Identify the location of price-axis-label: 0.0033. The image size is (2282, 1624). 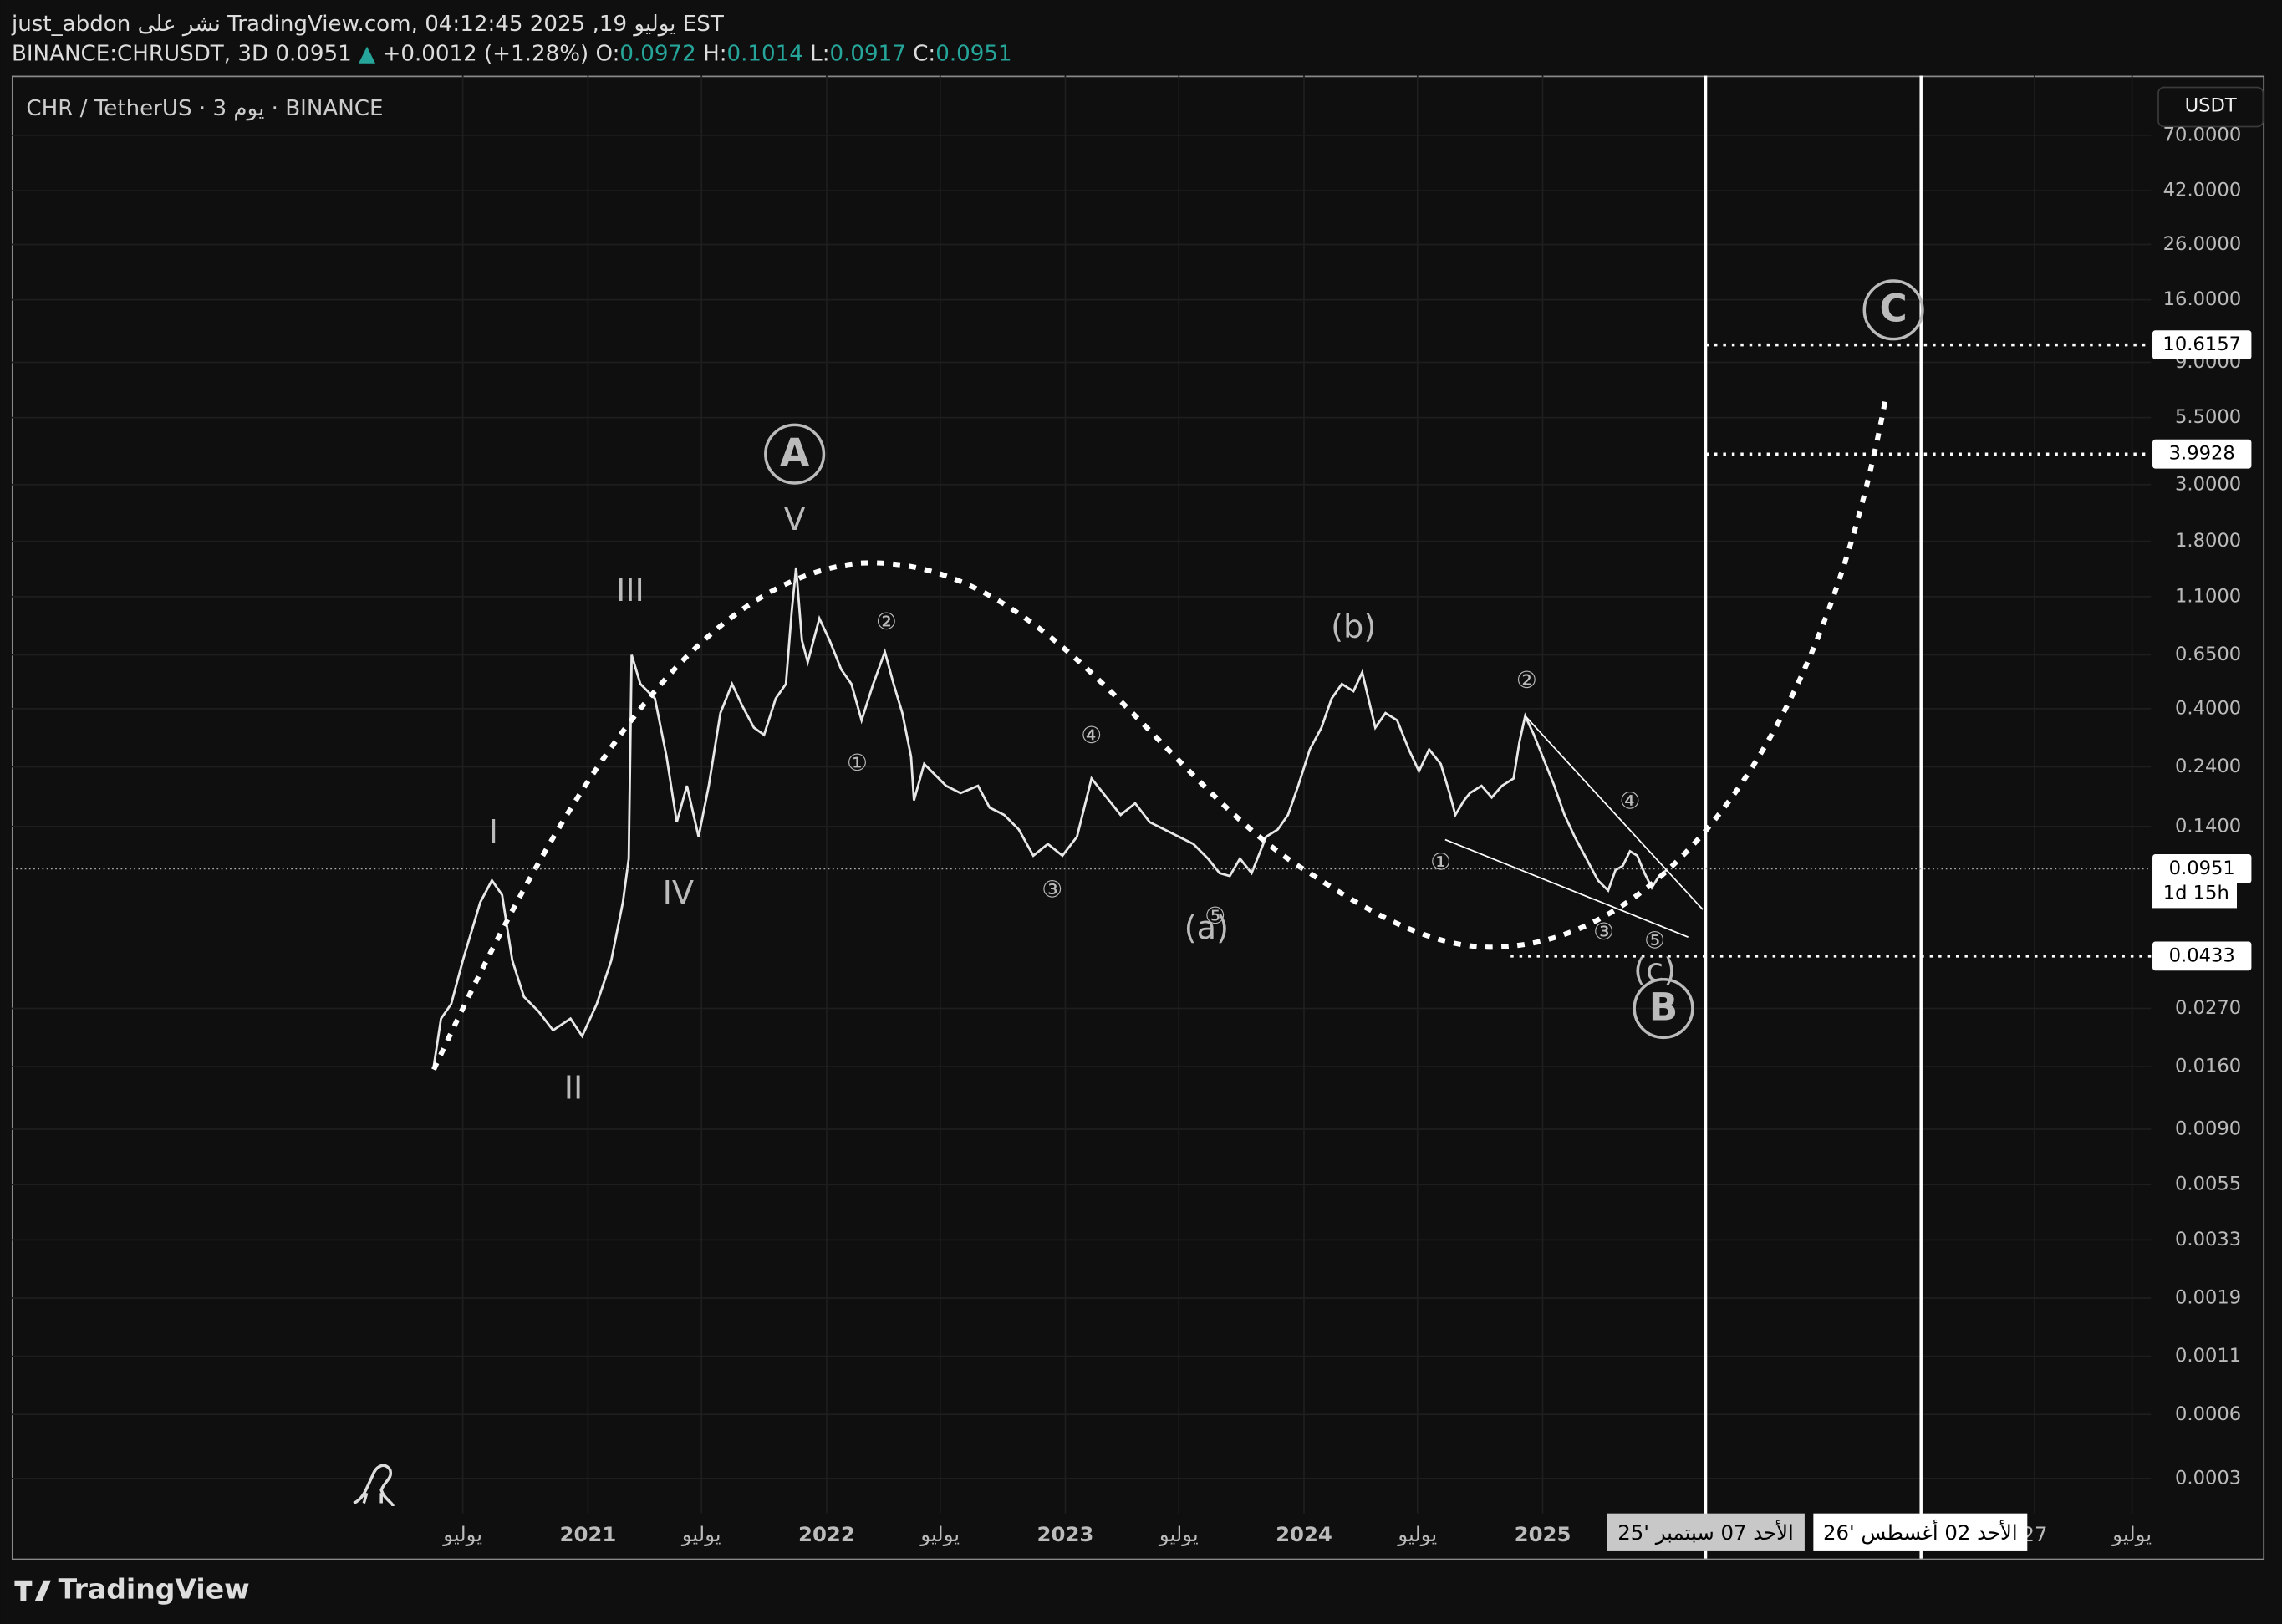
(2208, 1239).